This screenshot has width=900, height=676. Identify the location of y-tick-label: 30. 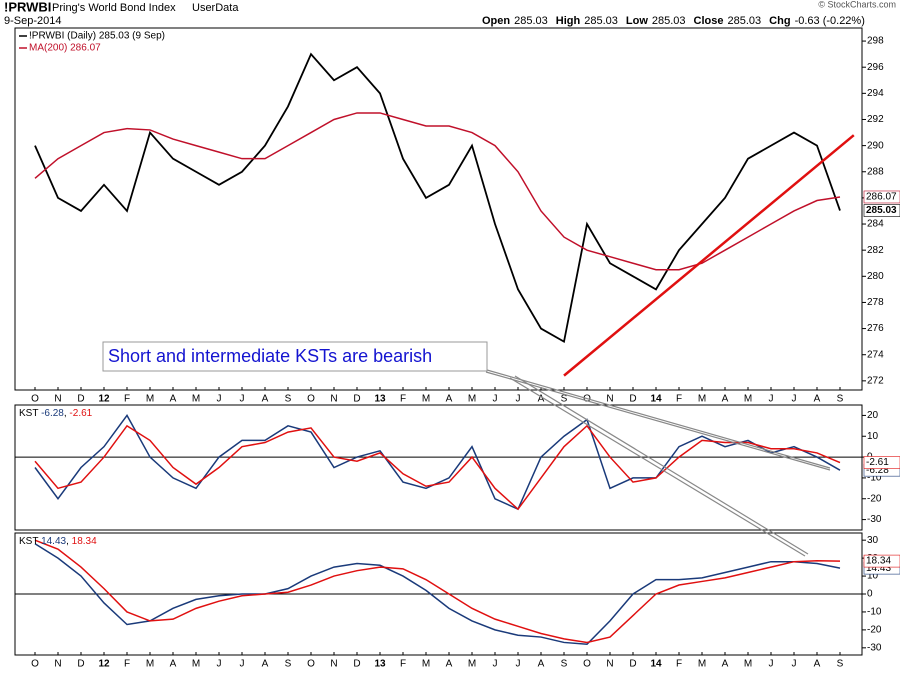
(873, 540).